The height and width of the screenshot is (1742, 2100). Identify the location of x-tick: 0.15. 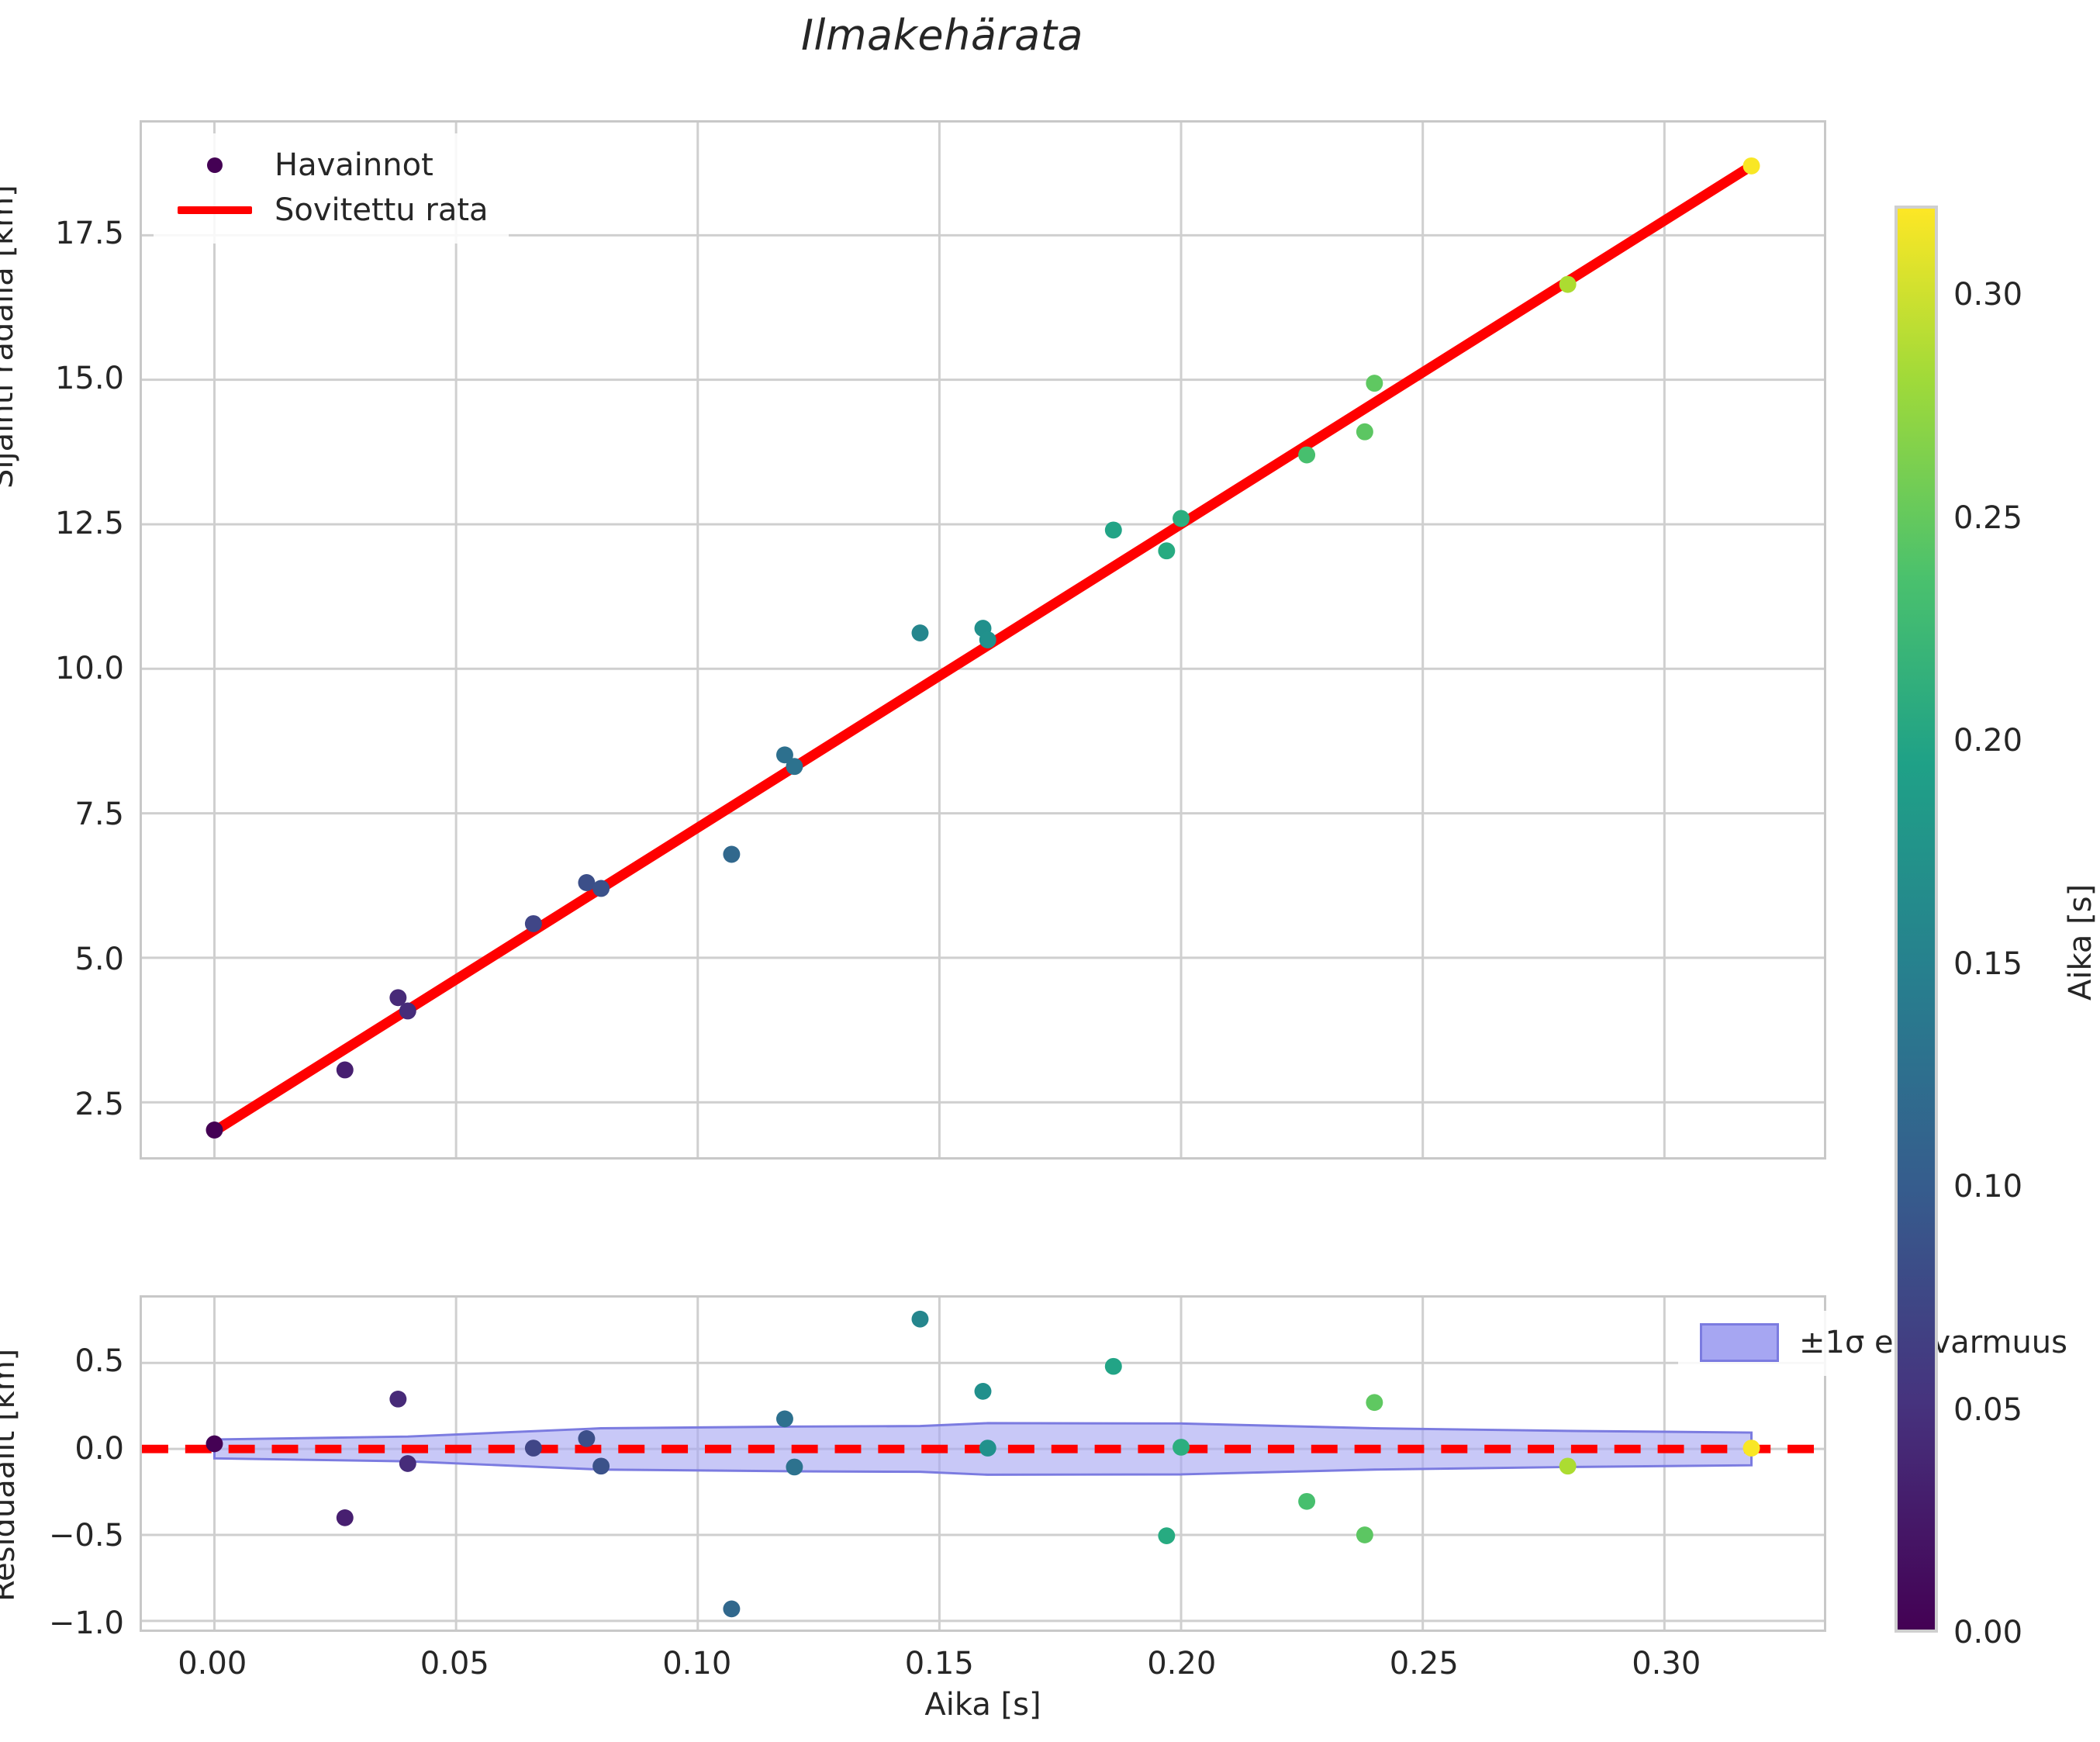
(939, 1664).